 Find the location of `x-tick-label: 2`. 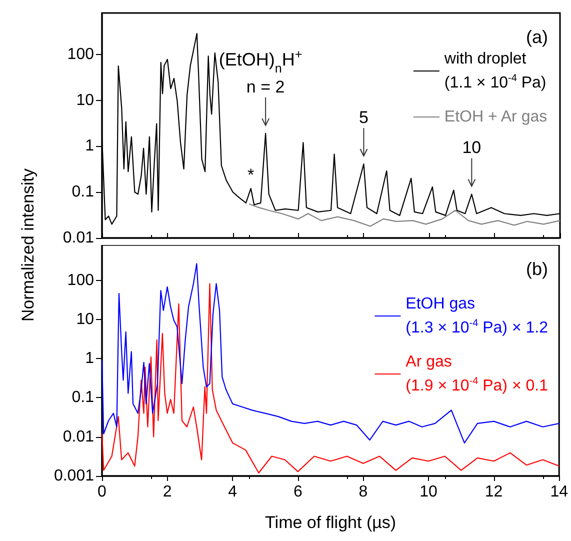

x-tick-label: 2 is located at coordinates (167, 492).